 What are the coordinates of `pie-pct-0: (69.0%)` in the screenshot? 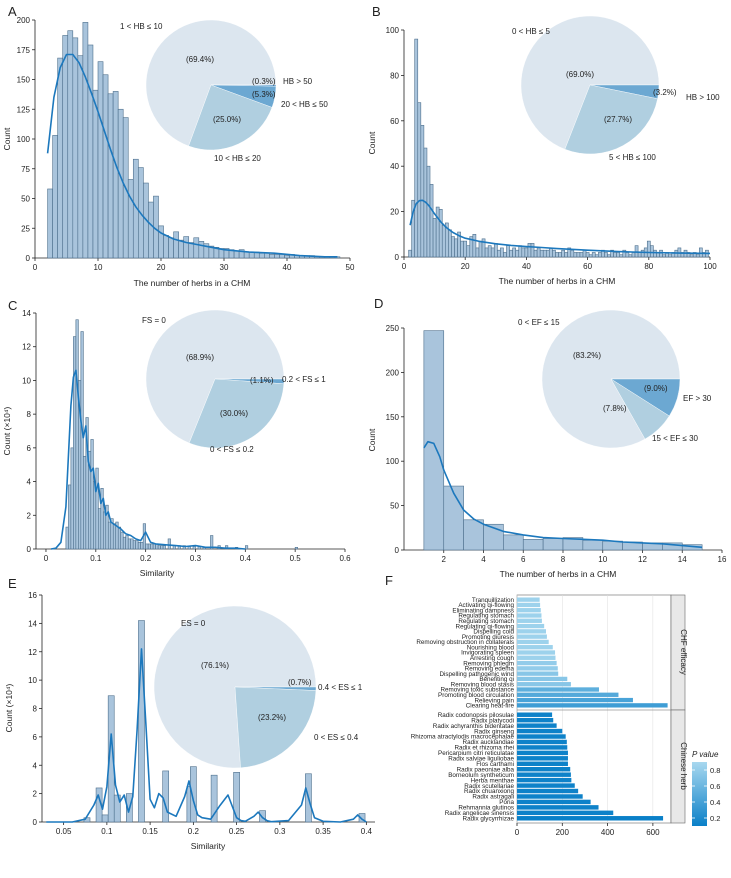 It's located at (580, 74).